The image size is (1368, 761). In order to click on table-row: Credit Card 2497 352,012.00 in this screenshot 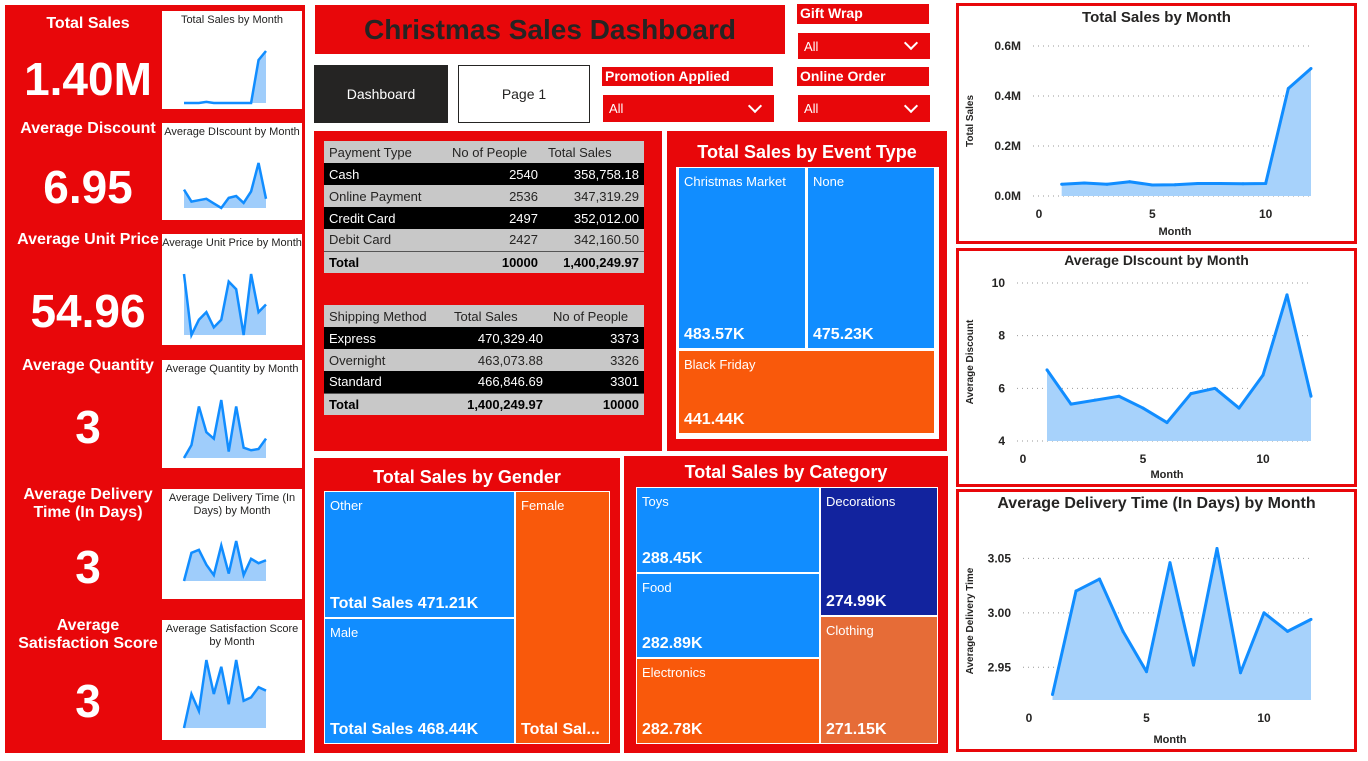, I will do `click(484, 218)`.